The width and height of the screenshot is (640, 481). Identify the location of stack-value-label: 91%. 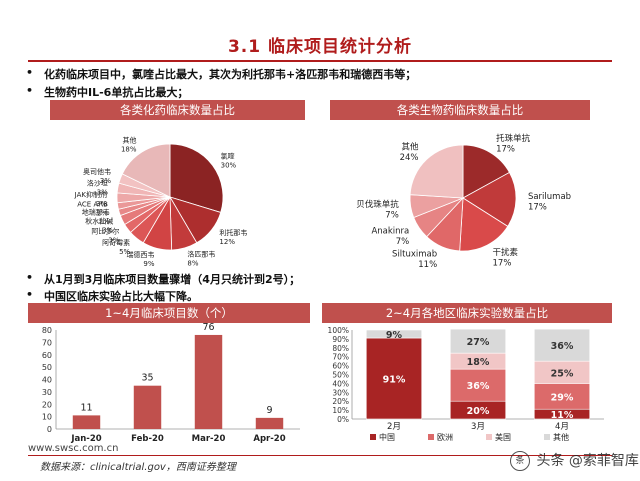
(394, 380).